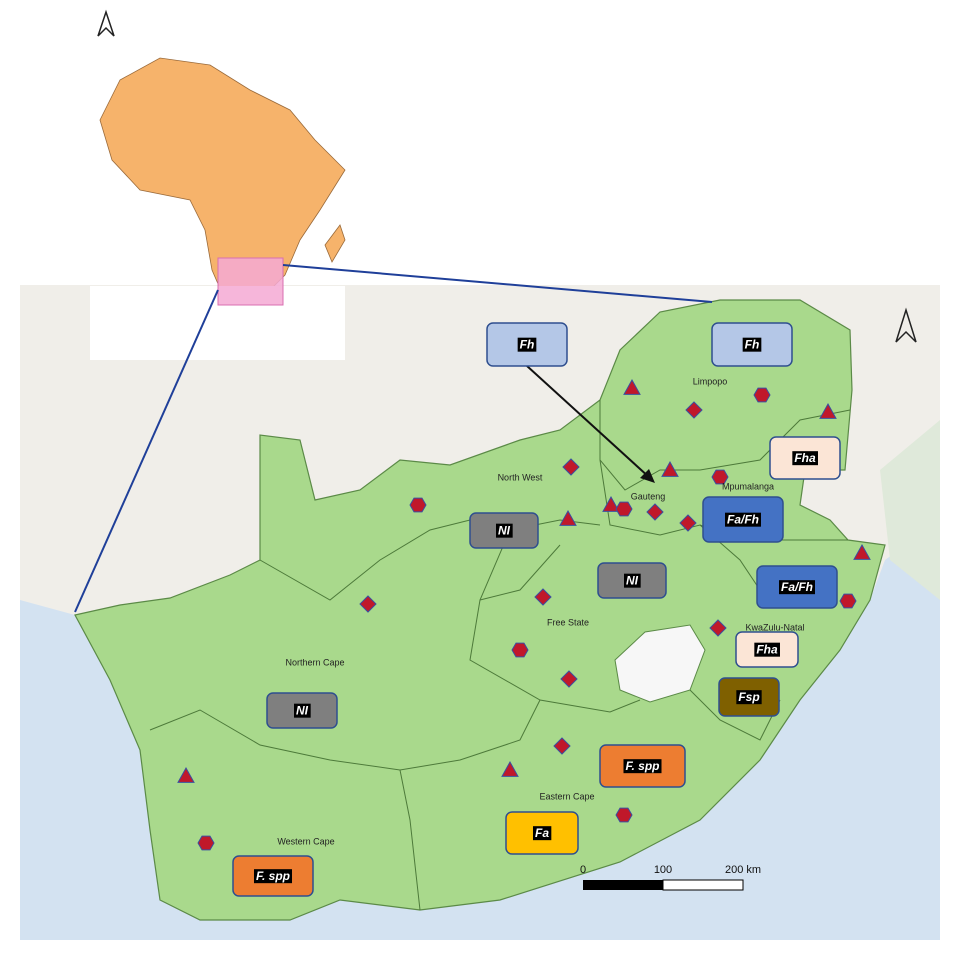 This screenshot has width=957, height=957. Describe the element at coordinates (710, 381) in the screenshot. I see `province-name: Limpopo` at that location.